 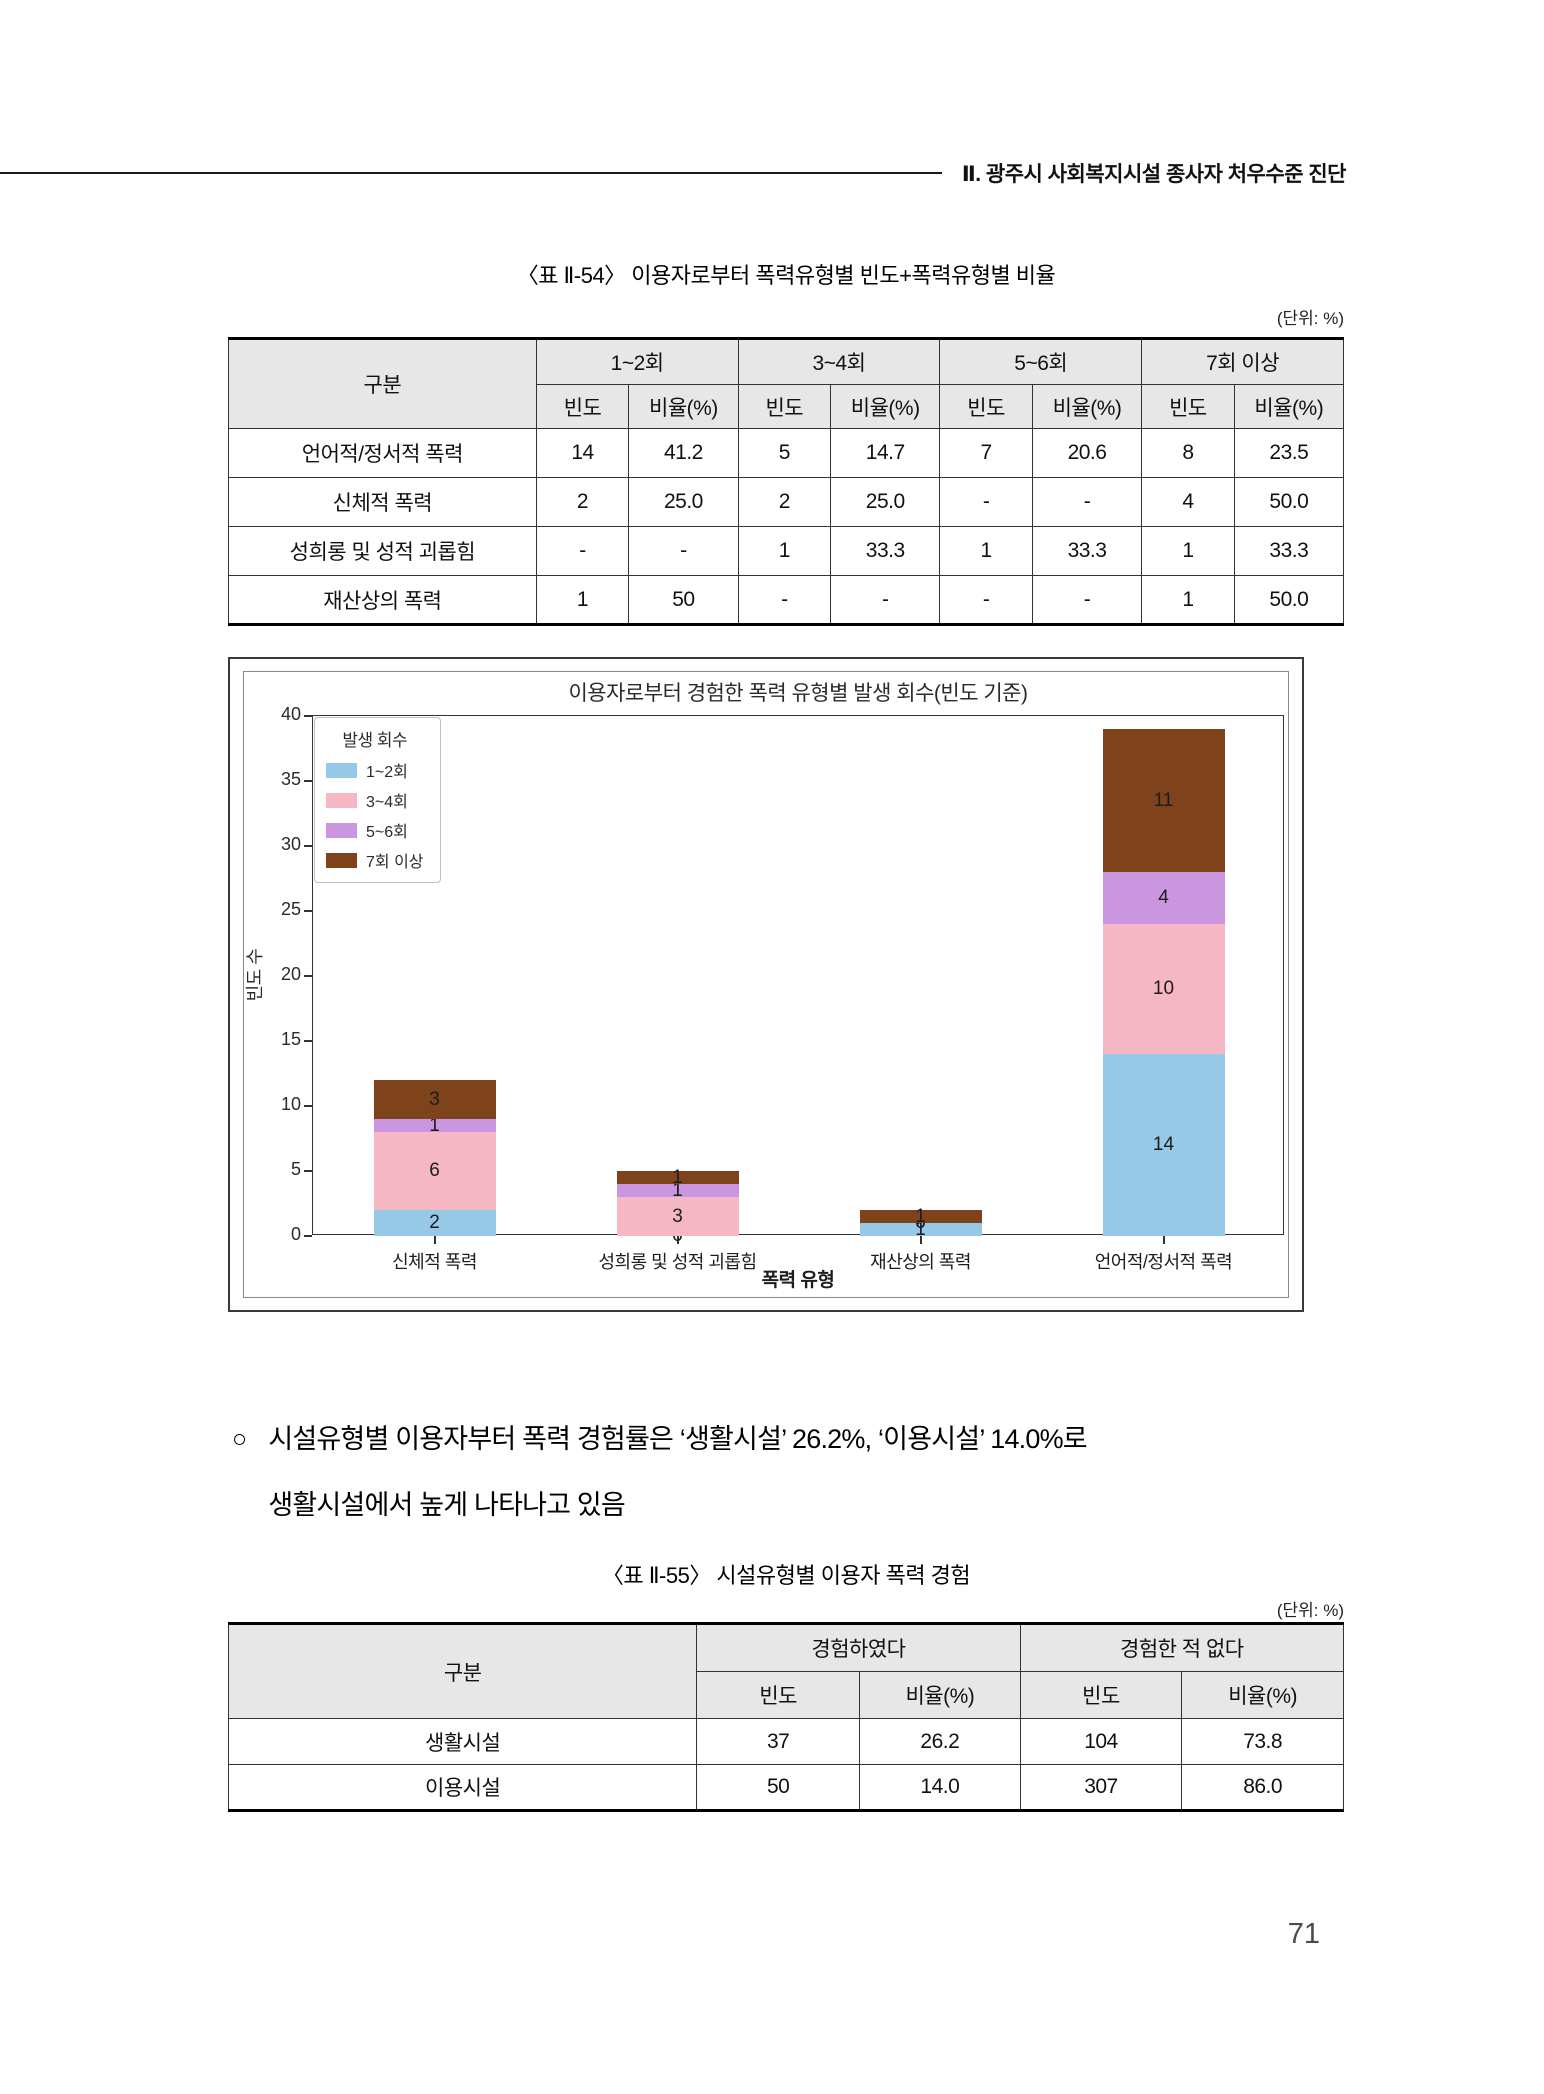 I want to click on table-row: 생활시설 37 26.2 104 73.8, so click(x=785, y=1741).